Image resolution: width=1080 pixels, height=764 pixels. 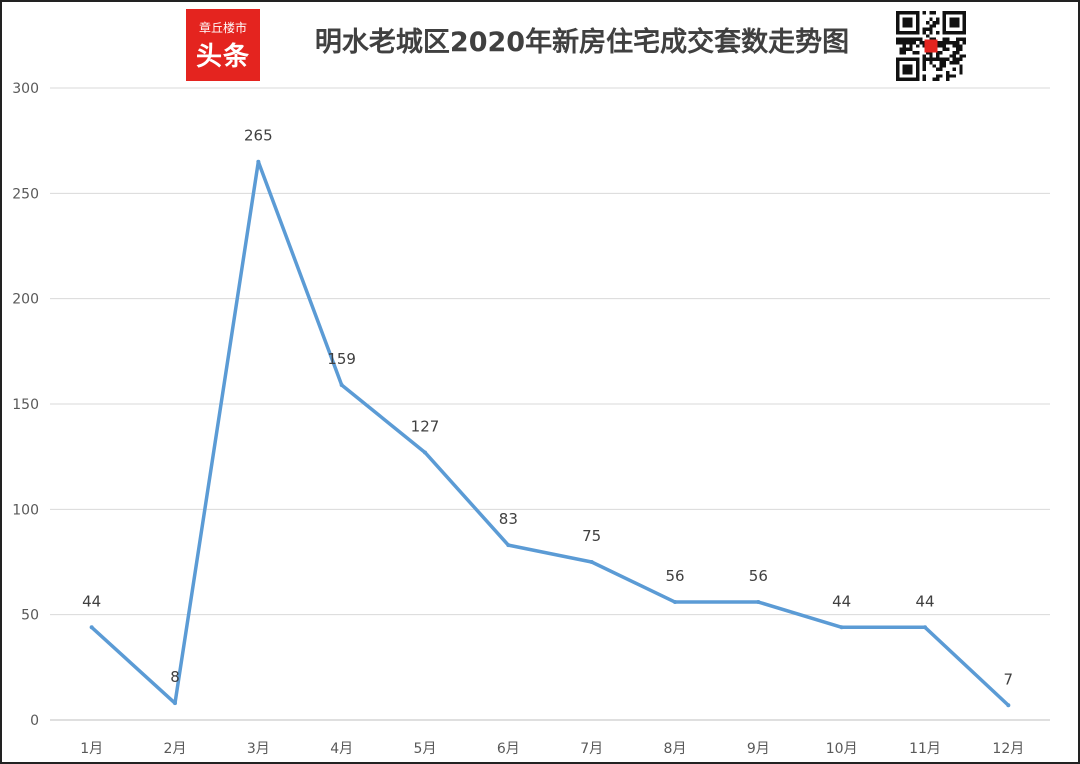 What do you see at coordinates (341, 359) in the screenshot?
I see `data-label: 159` at bounding box center [341, 359].